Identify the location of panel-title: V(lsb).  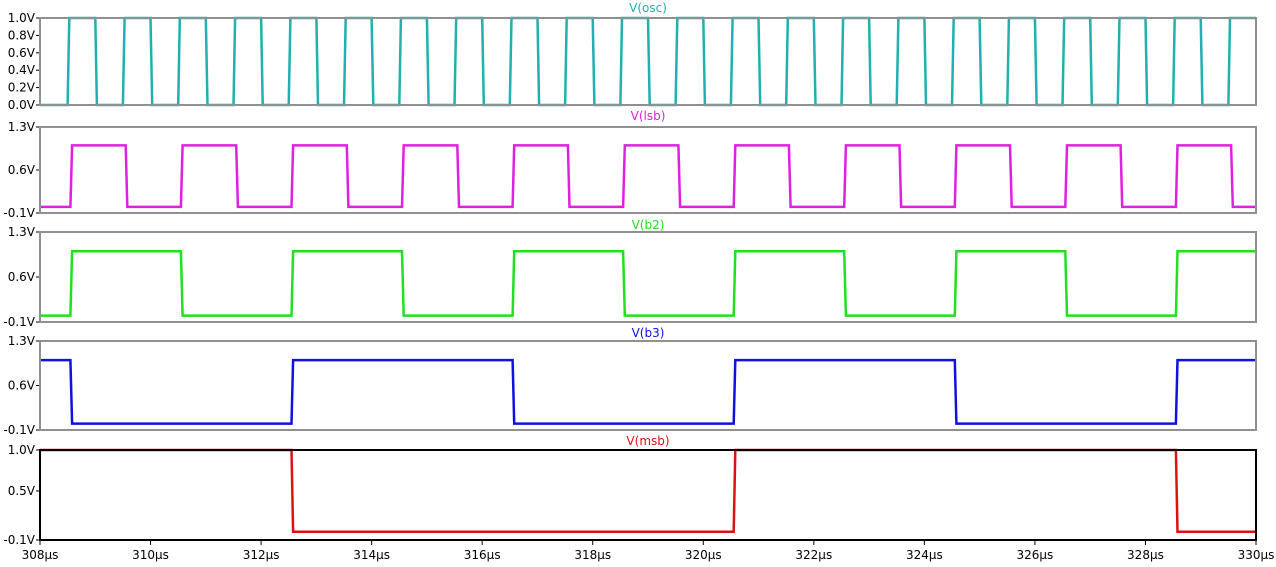
(648, 116).